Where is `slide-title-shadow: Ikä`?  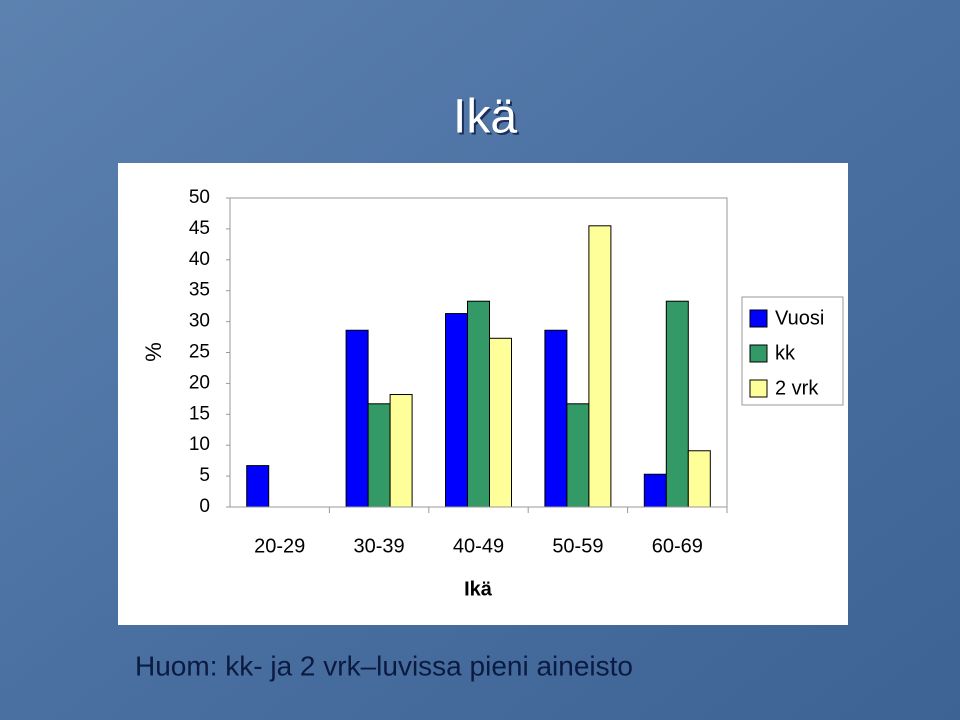 slide-title-shadow: Ikä is located at coordinates (487, 119).